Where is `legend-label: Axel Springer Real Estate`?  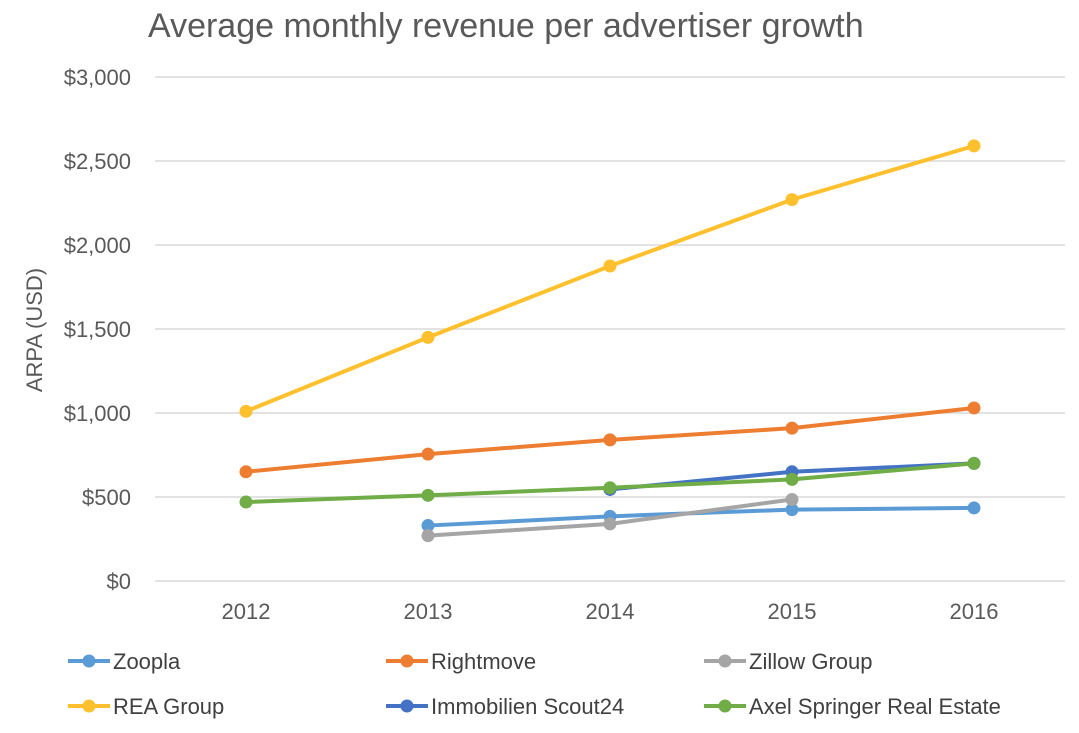
legend-label: Axel Springer Real Estate is located at coordinates (875, 706).